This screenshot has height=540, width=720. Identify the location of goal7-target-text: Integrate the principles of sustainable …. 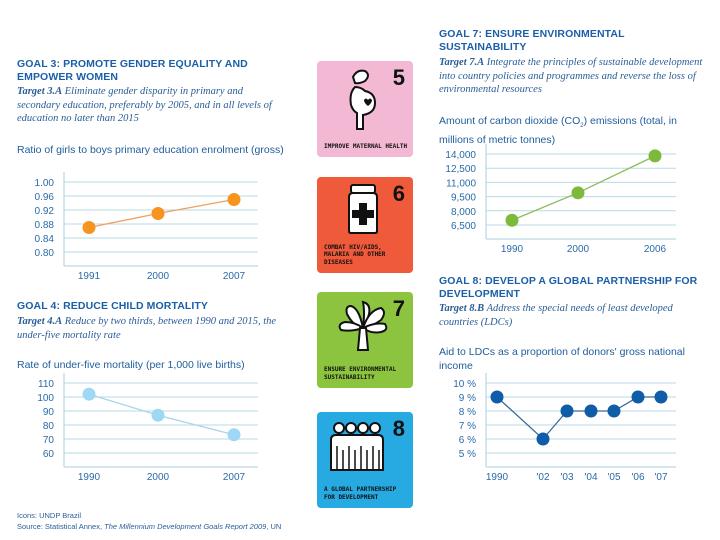
(571, 76).